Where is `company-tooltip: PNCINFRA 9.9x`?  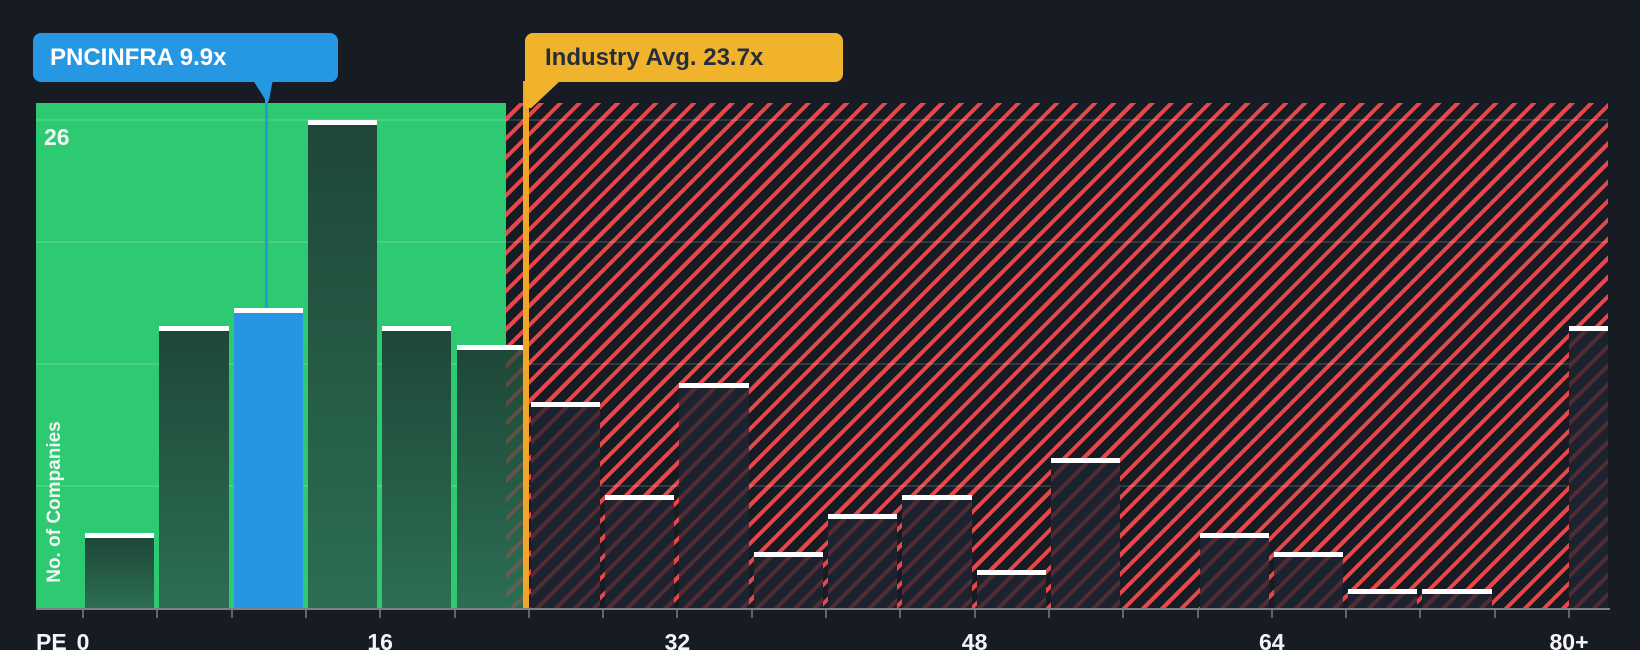
company-tooltip: PNCINFRA 9.9x is located at coordinates (185, 57).